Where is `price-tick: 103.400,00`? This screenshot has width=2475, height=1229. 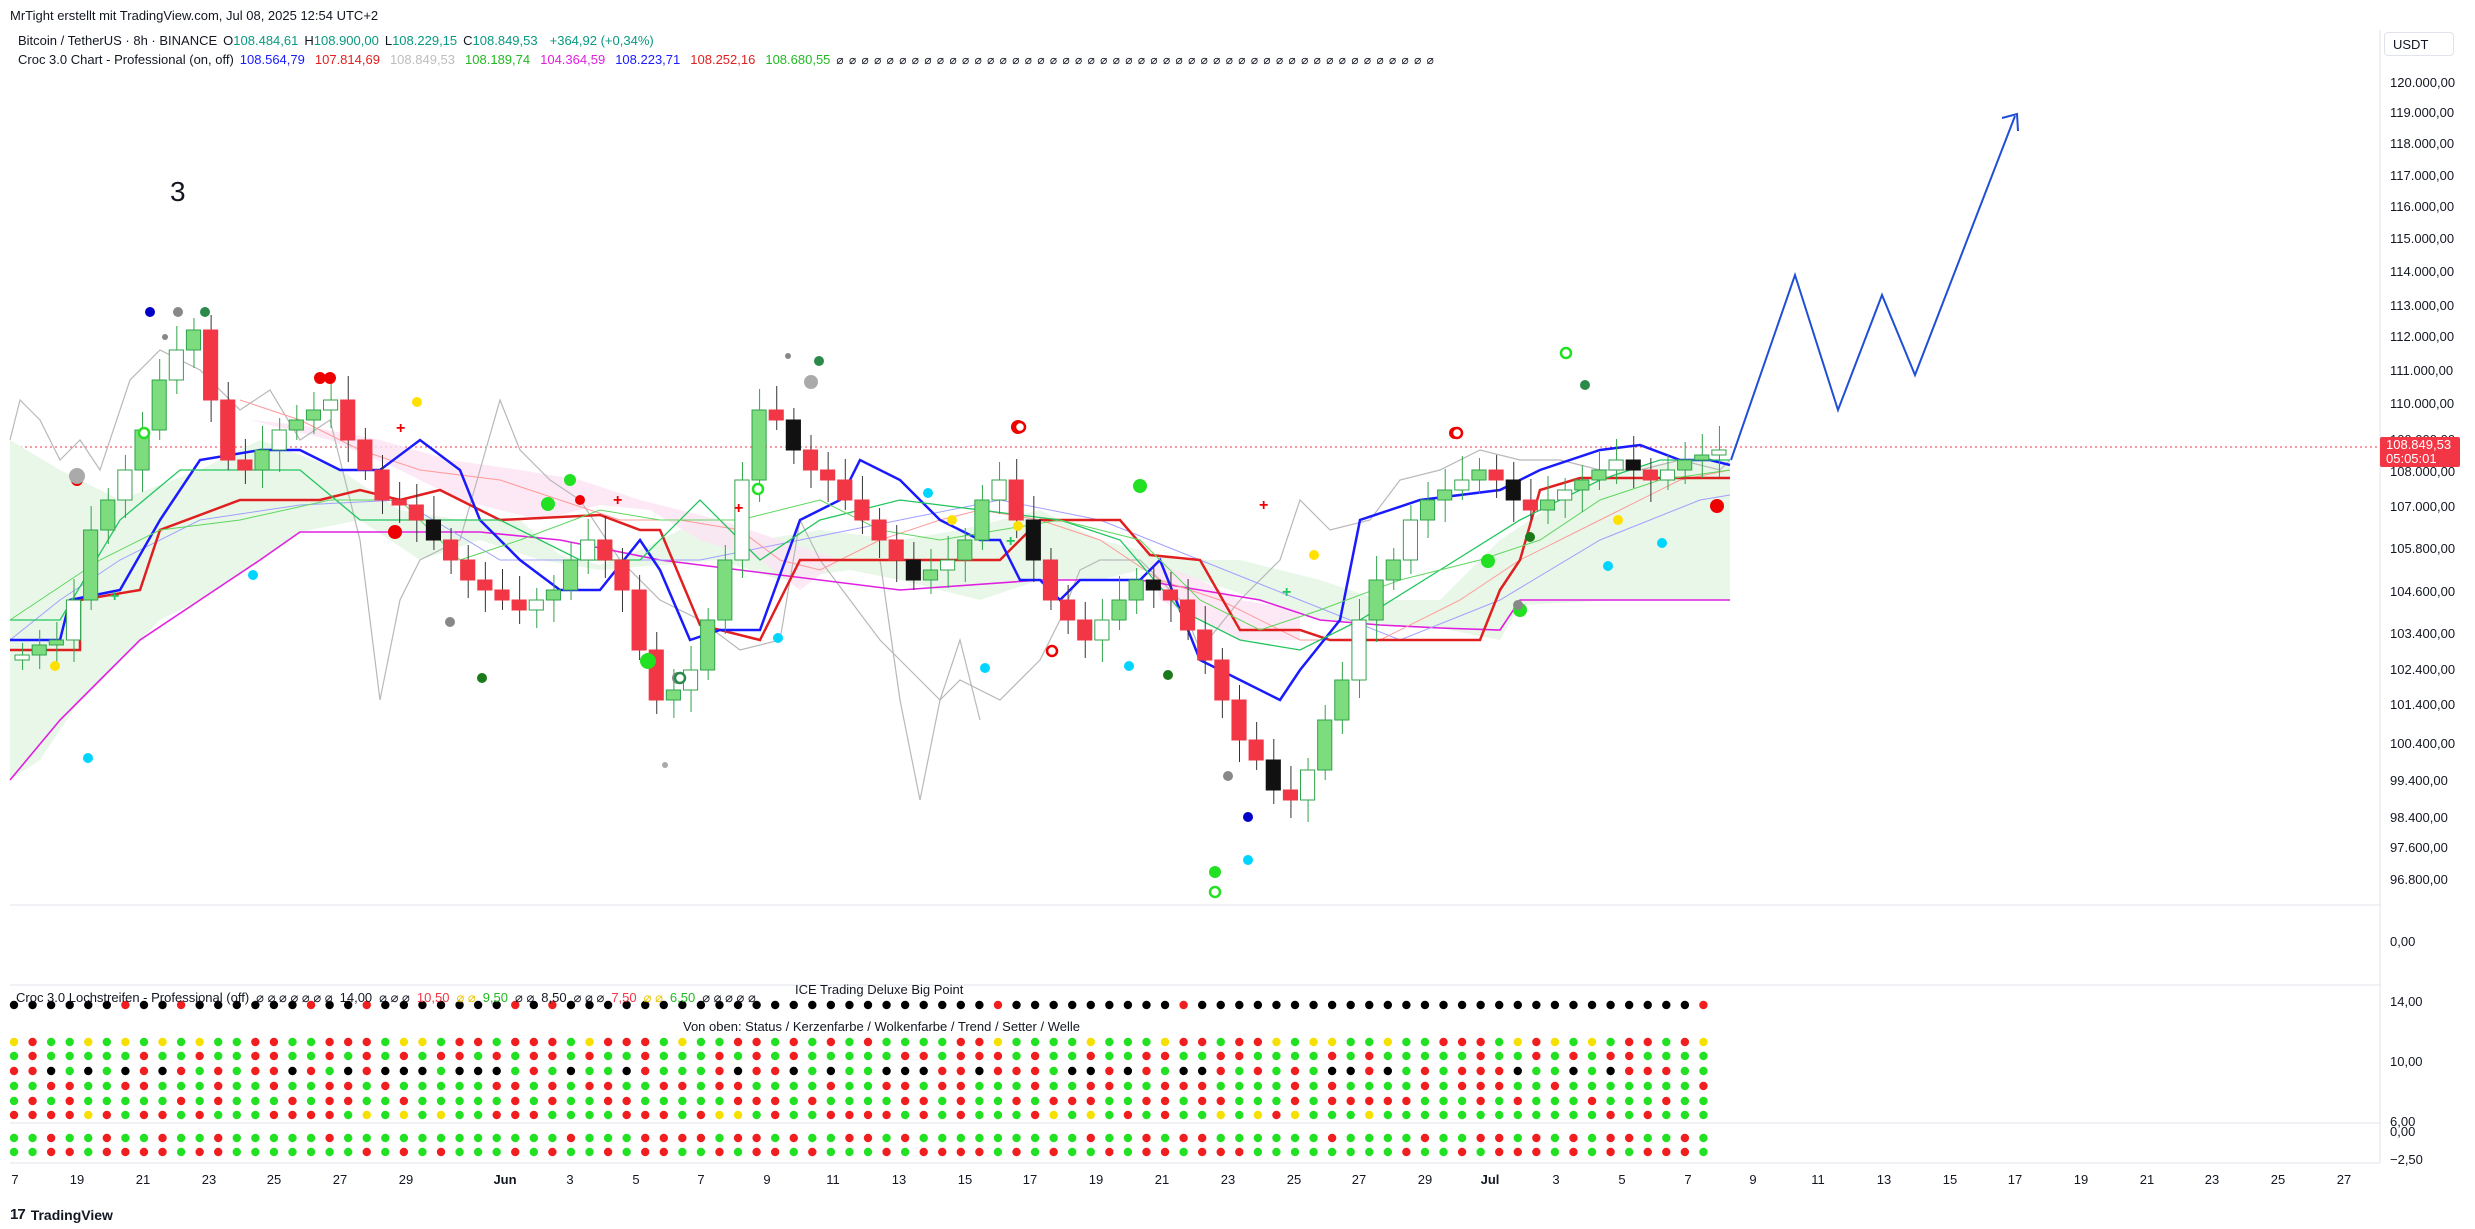
price-tick: 103.400,00 is located at coordinates (2423, 633).